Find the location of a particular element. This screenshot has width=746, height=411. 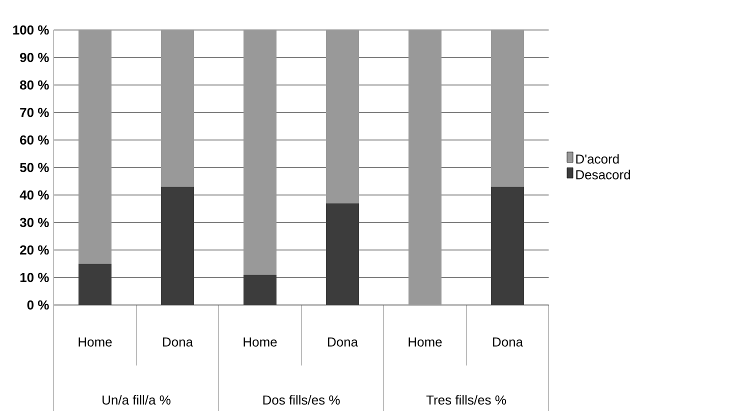

y-tick-label: 100 % is located at coordinates (31, 30).